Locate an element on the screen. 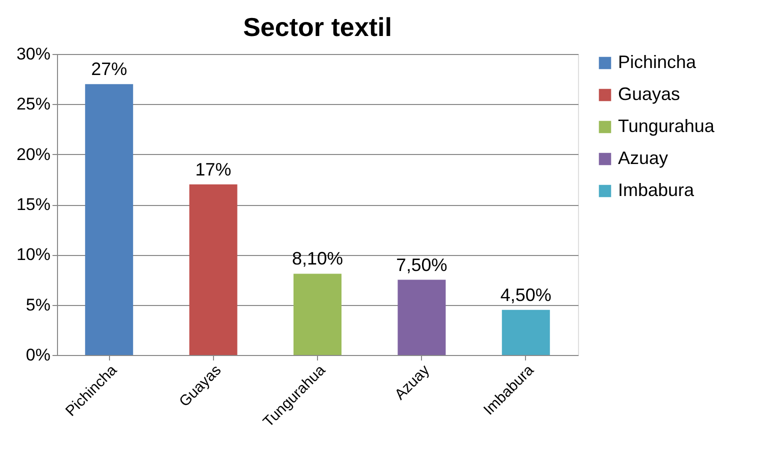  data-label: 8,10% is located at coordinates (318, 258).